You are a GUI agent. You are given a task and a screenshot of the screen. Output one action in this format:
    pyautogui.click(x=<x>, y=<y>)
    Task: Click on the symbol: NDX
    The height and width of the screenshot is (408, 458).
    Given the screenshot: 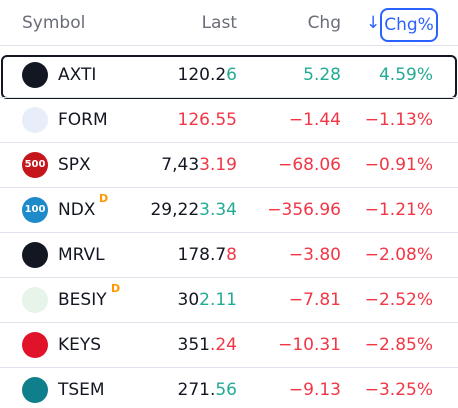 What is the action you would take?
    pyautogui.click(x=77, y=209)
    